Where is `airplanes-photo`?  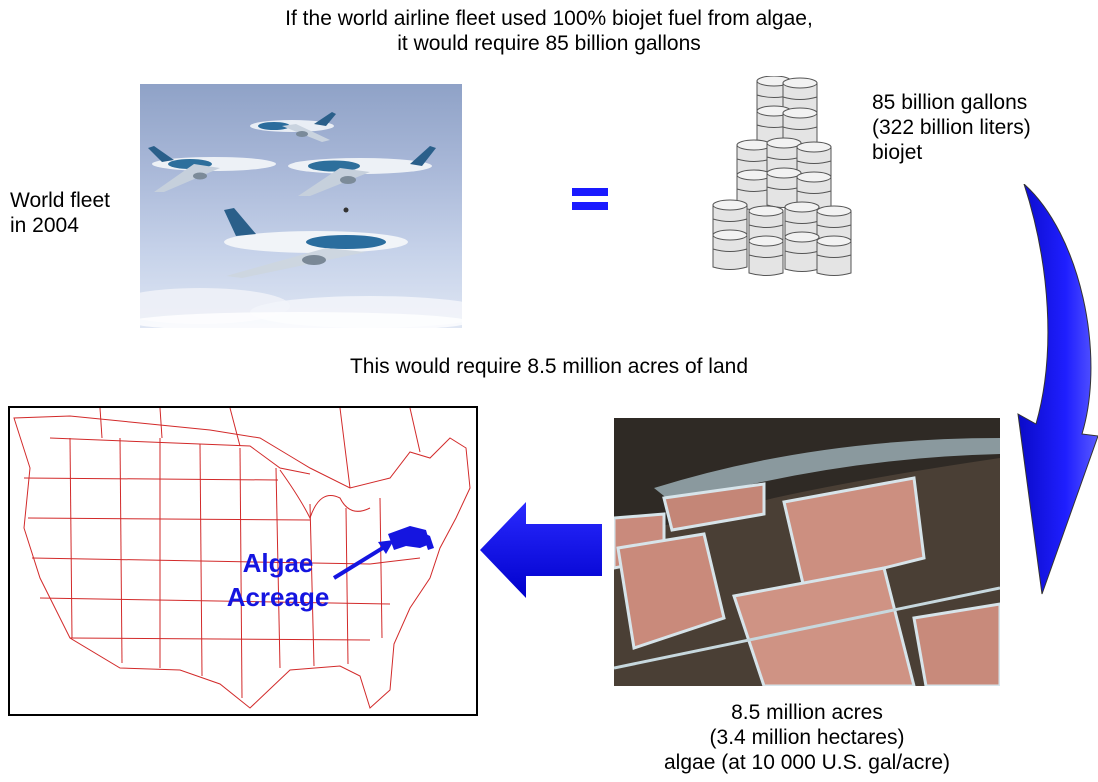
airplanes-photo is located at coordinates (301, 206).